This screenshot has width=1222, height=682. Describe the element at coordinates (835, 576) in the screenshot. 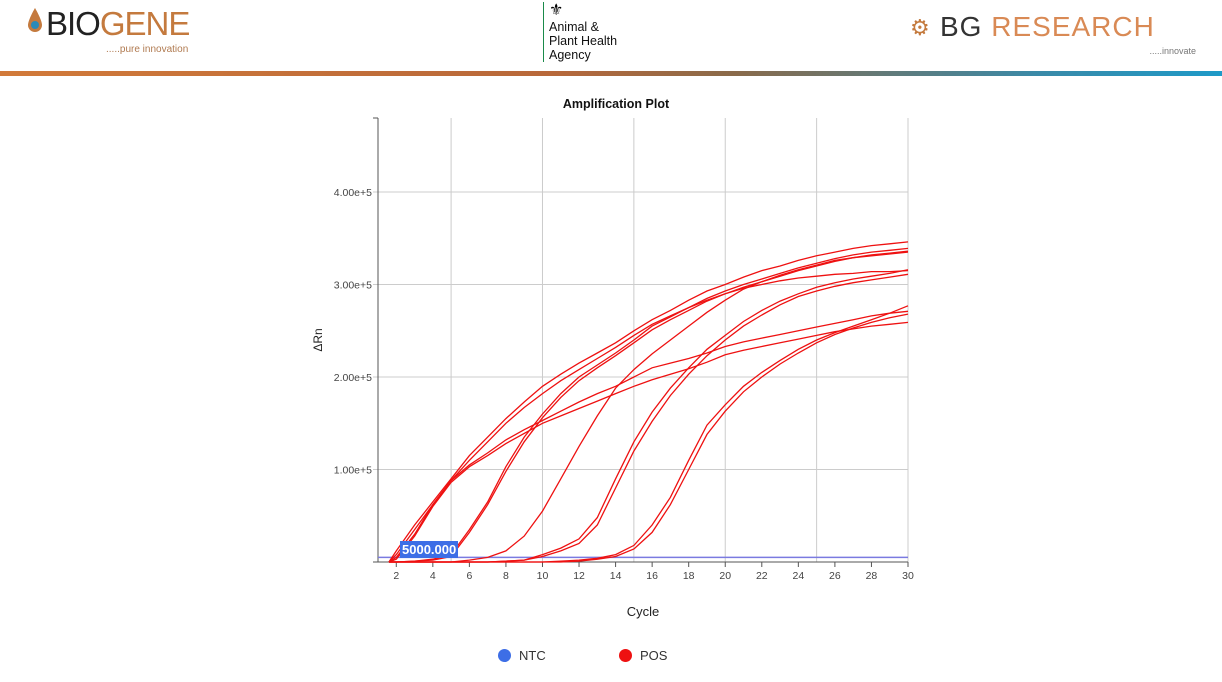

I see `x-tick-label: 26` at that location.